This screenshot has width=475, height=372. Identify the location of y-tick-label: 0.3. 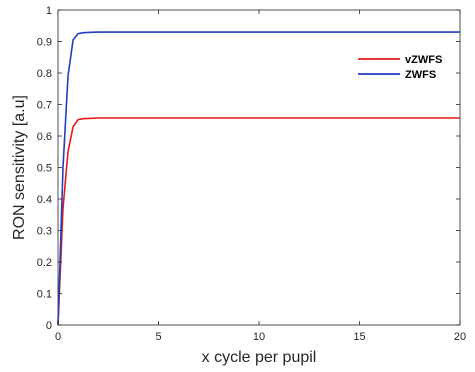
(44, 232).